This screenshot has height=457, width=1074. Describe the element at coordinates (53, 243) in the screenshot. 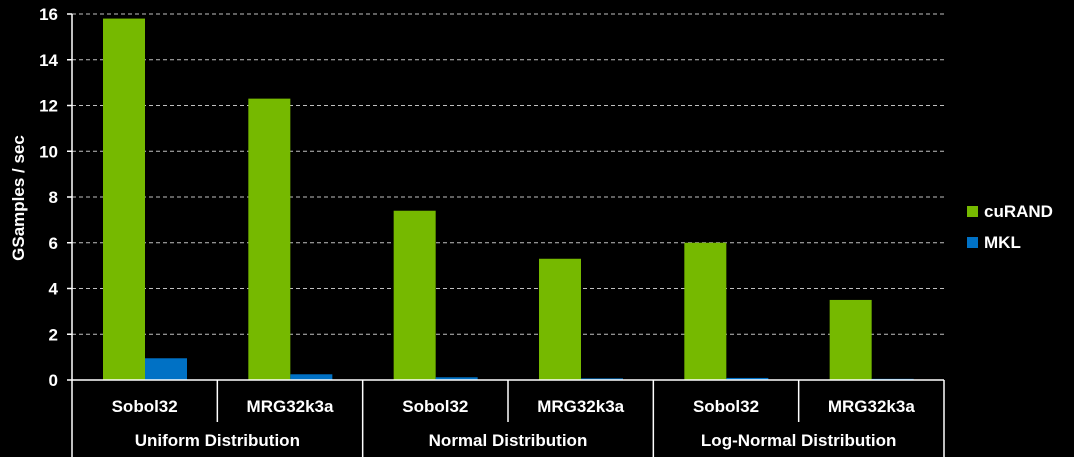

I see `y-tick-label: 6` at that location.